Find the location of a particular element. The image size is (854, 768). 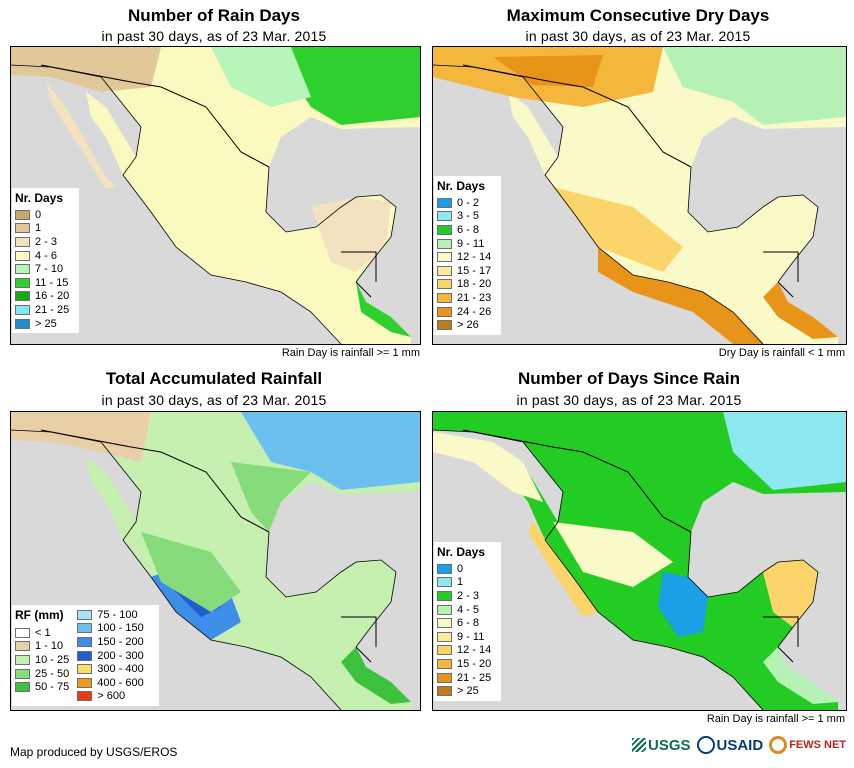

panel-1-note: Rain Day is rainfall >= 1 mm is located at coordinates (350, 353).